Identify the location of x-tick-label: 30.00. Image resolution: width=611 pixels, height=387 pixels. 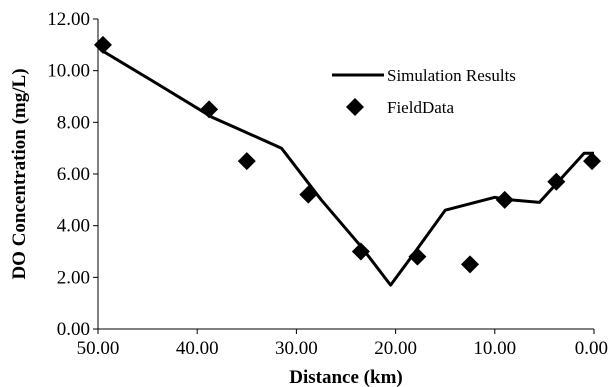
(296, 348).